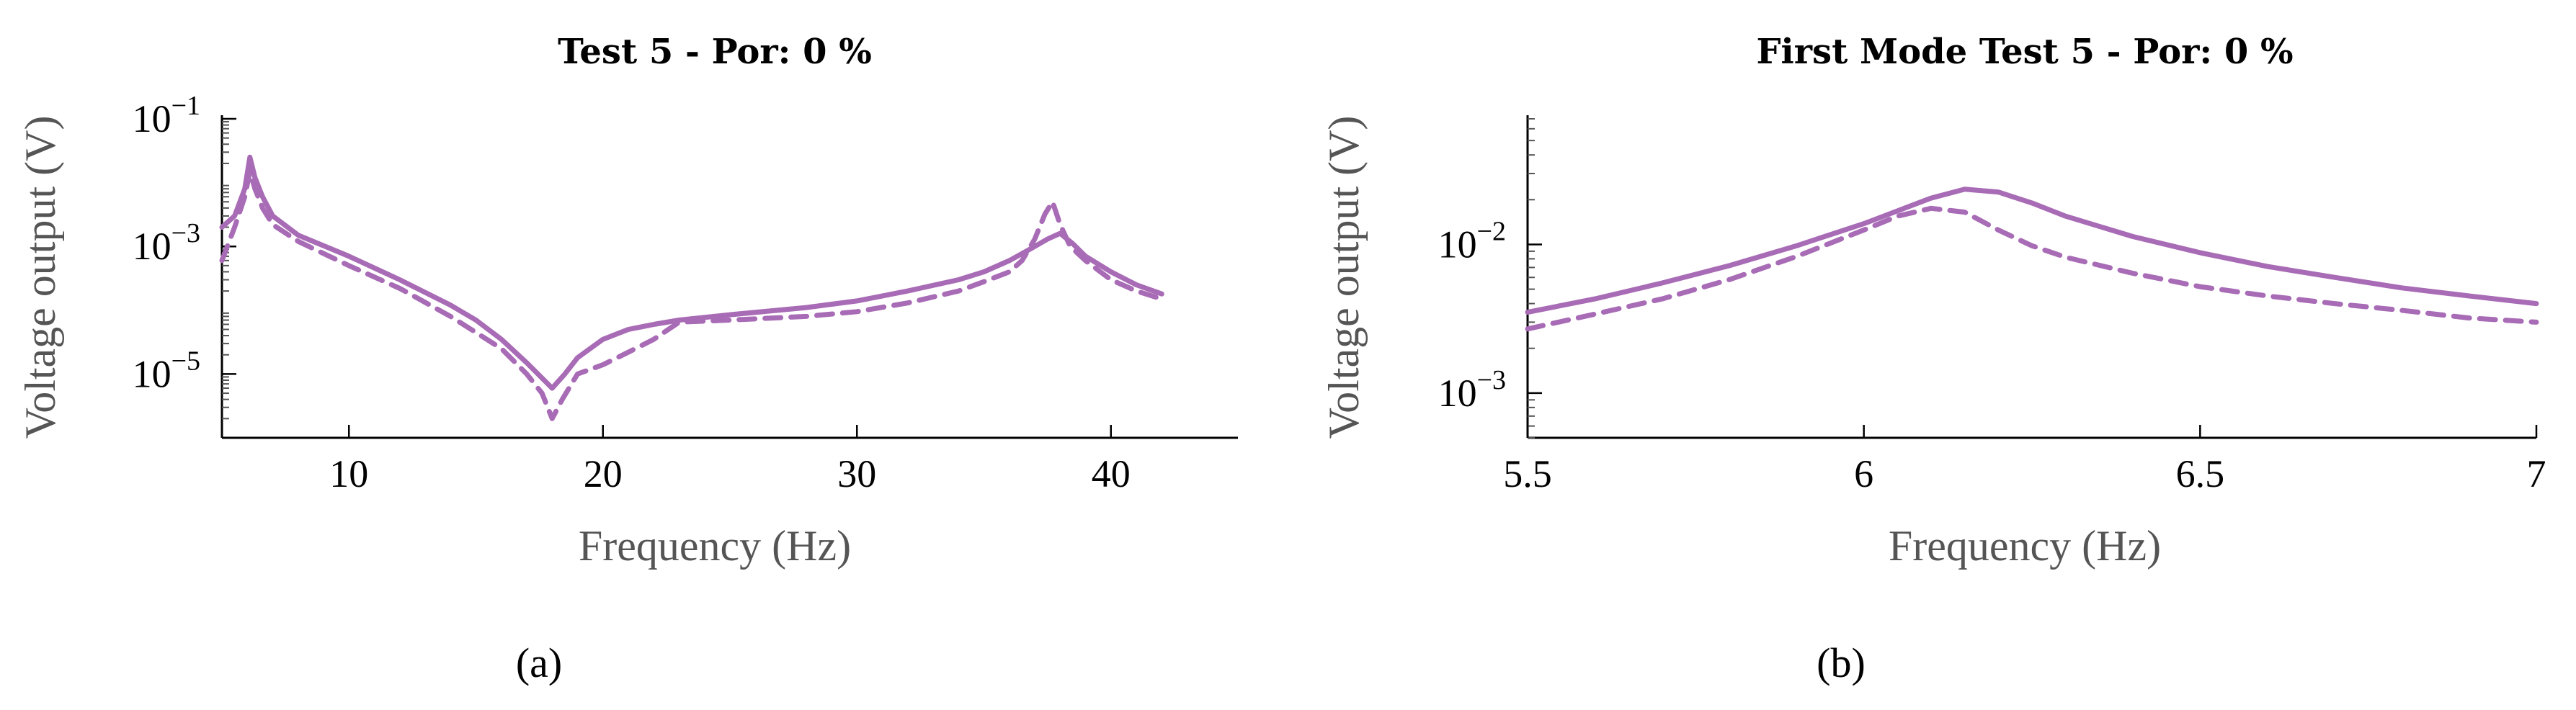 The height and width of the screenshot is (710, 2576). I want to click on x-tick-label: 5.5, so click(1527, 473).